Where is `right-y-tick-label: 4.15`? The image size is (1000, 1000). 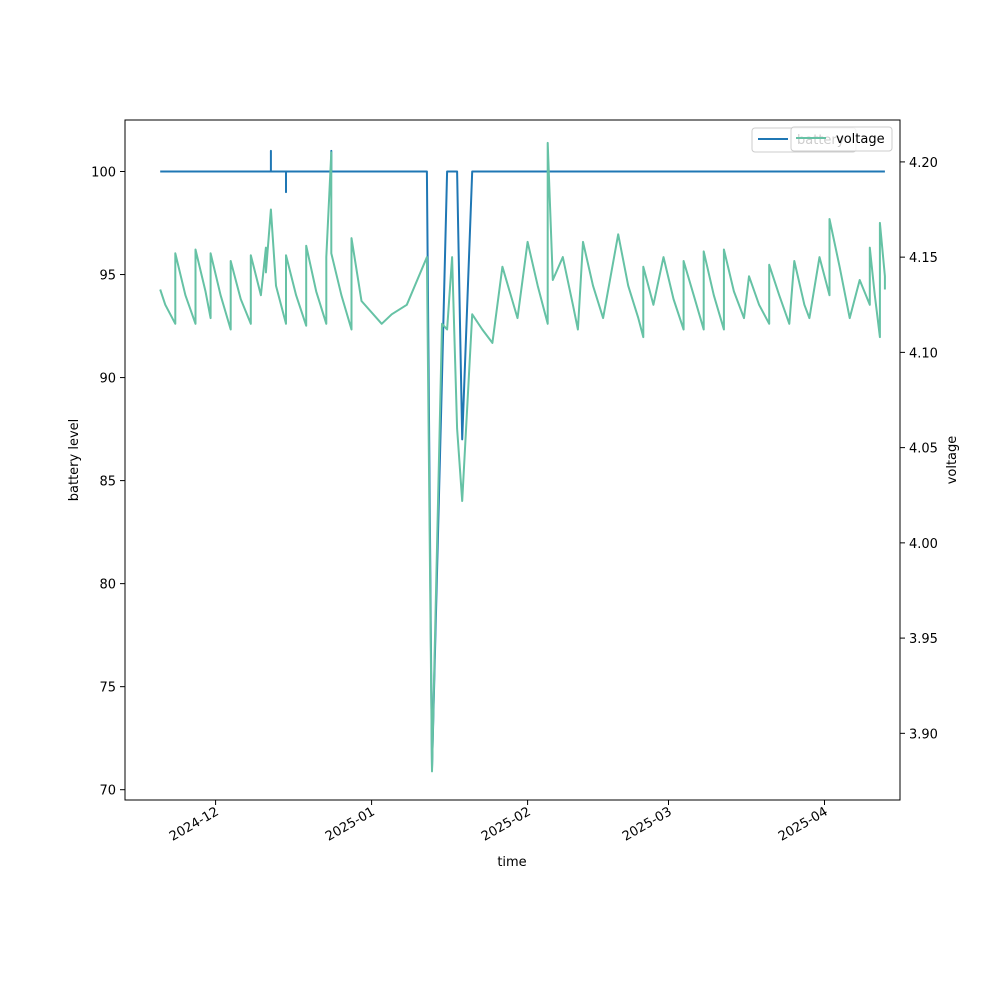 right-y-tick-label: 4.15 is located at coordinates (923, 258).